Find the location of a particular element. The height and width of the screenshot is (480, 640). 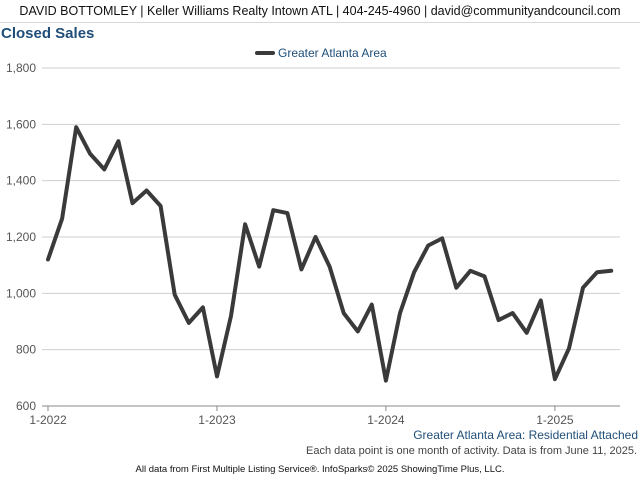

x-axis-ticks: 1-2022 1-2023 1-2024 1-2025 is located at coordinates (301, 416).